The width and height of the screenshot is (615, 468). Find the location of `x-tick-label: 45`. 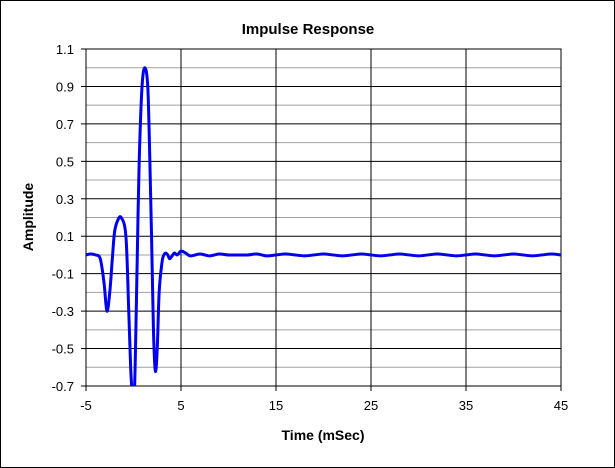

x-tick-label: 45 is located at coordinates (561, 405).